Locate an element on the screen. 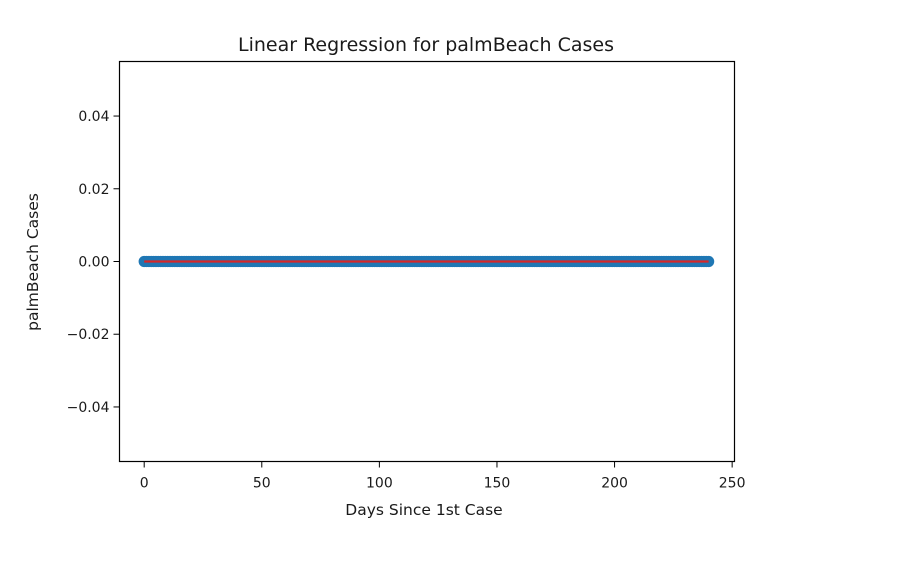  y-tick-label: 0.04 is located at coordinates (93, 117).